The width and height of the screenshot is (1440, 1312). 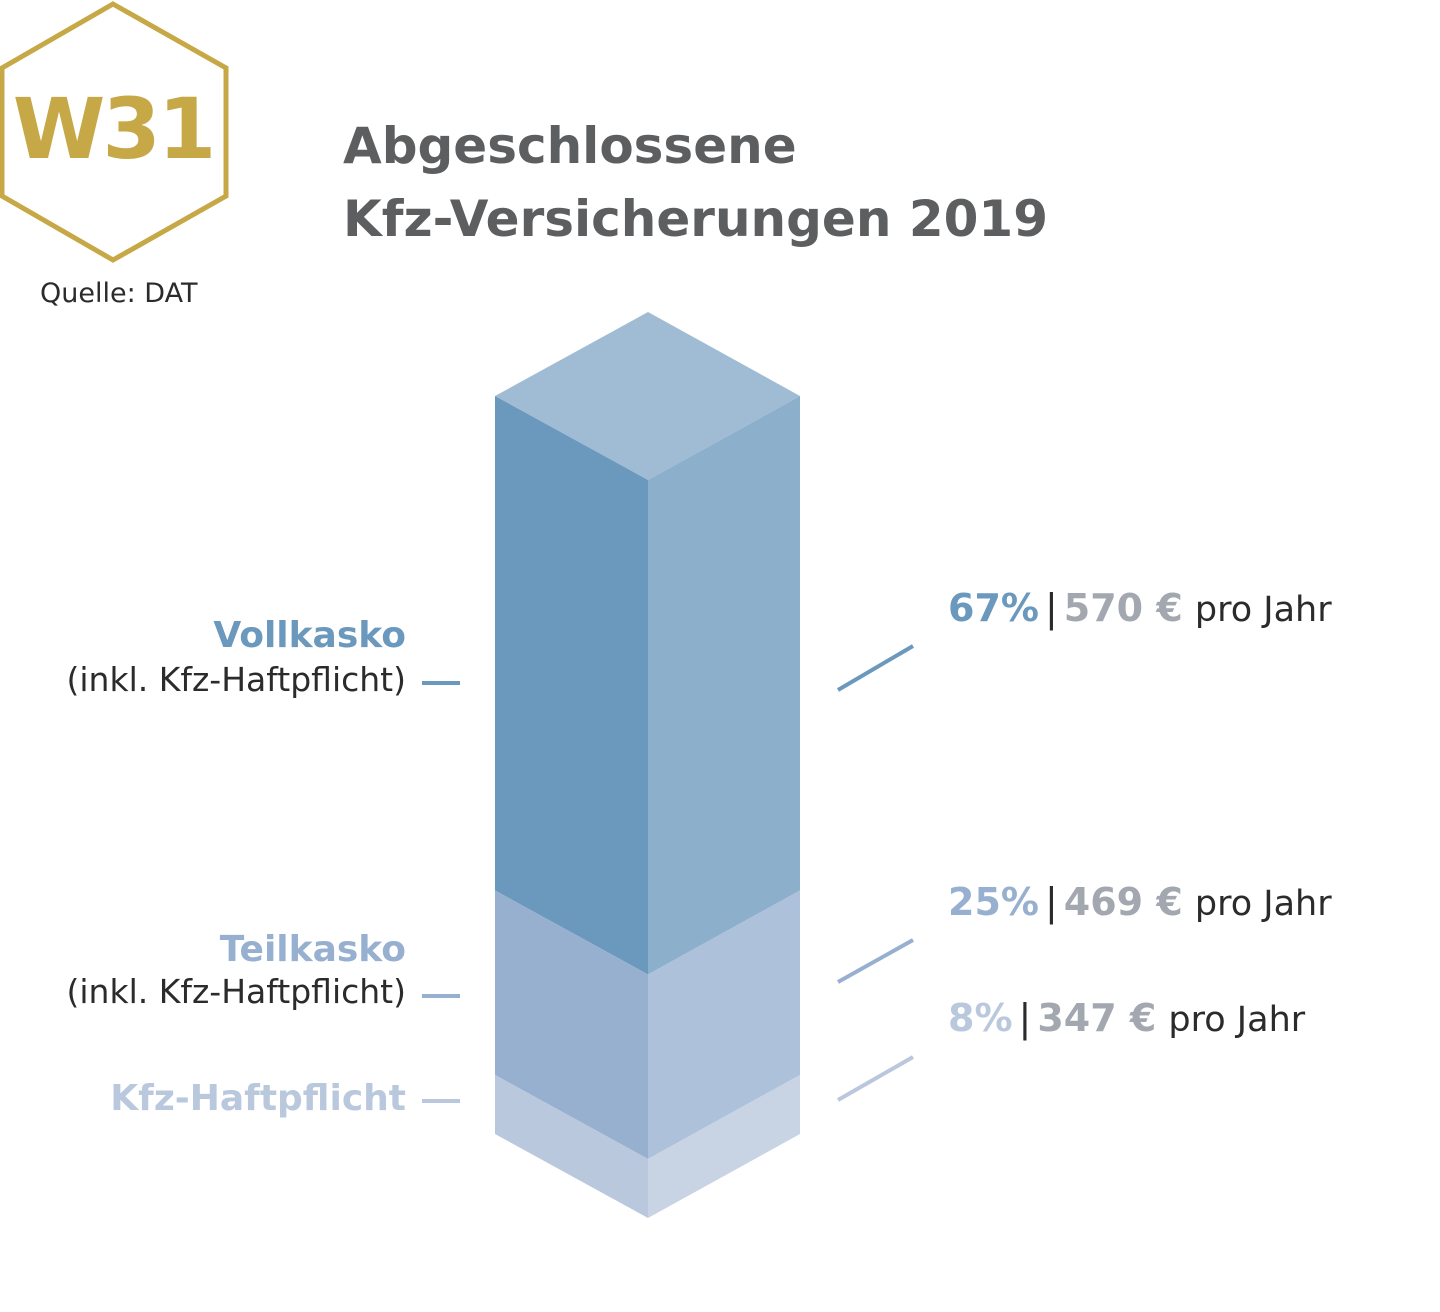 What do you see at coordinates (1123, 608) in the screenshot?
I see `price-vollkasko: 570 €` at bounding box center [1123, 608].